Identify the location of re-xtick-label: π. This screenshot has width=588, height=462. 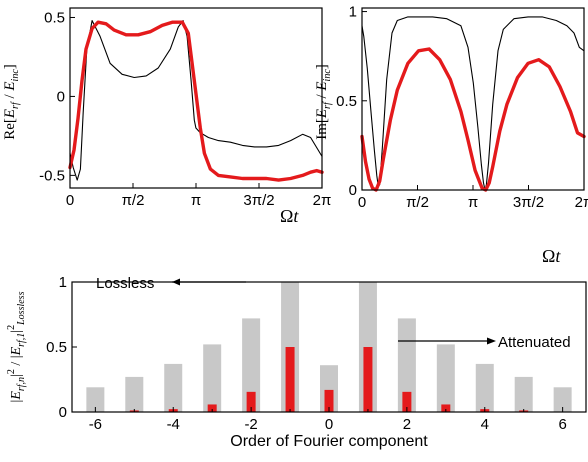
(196, 200).